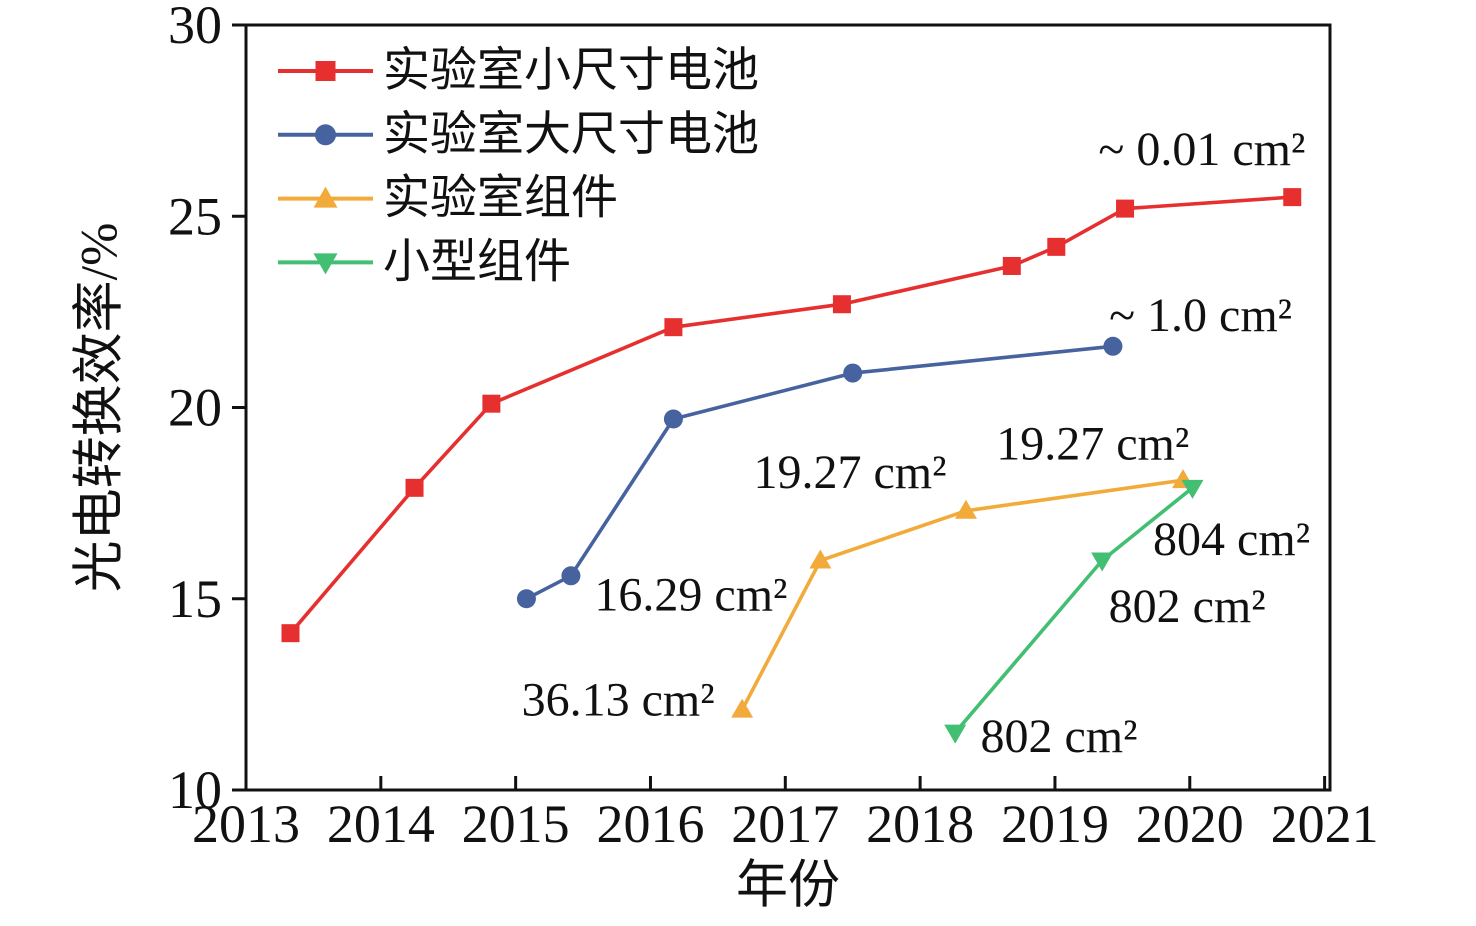 The height and width of the screenshot is (926, 1476). I want to click on legend-label: 实验室组件, so click(500, 199).